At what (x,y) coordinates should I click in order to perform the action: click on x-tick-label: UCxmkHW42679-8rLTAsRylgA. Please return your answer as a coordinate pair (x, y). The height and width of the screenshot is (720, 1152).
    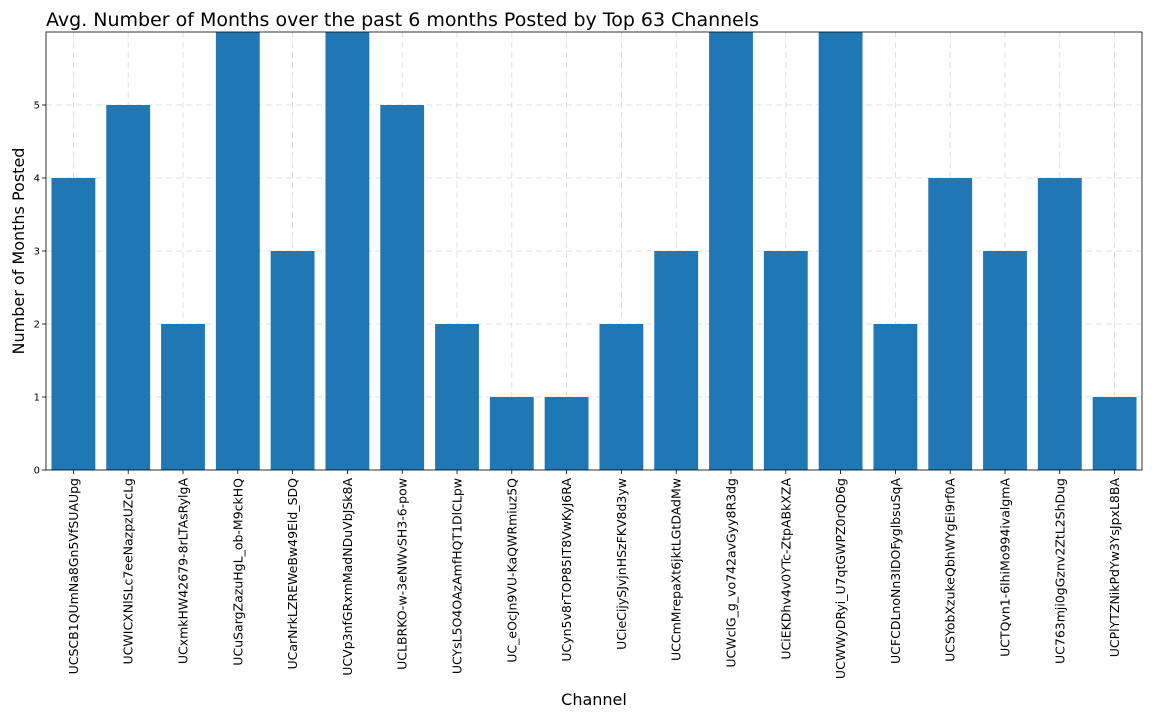
    Looking at the image, I should click on (183, 571).